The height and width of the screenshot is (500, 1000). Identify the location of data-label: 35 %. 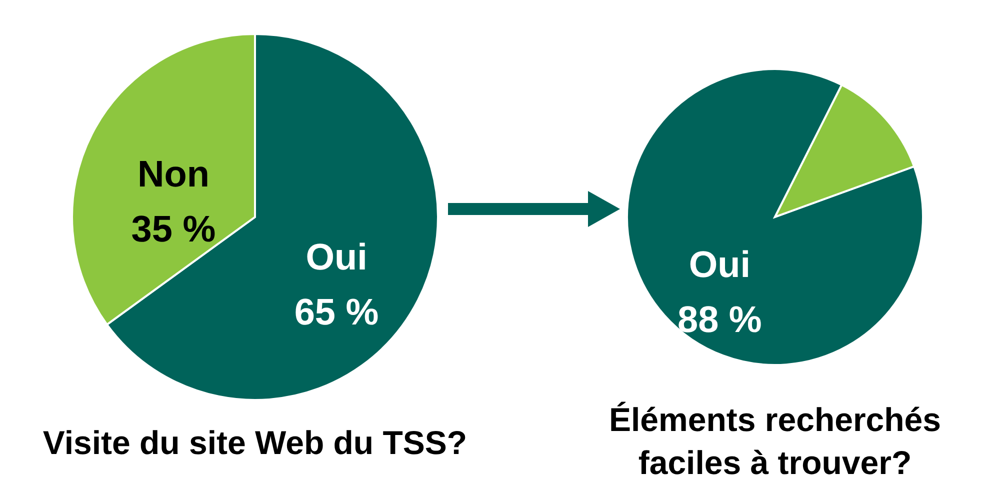
(173, 229).